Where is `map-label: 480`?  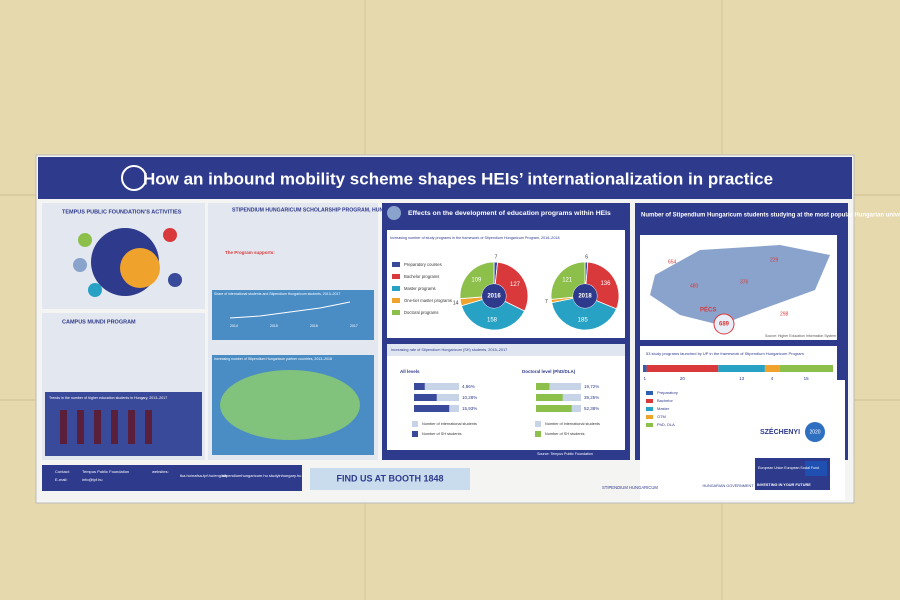
map-label: 480 is located at coordinates (694, 286).